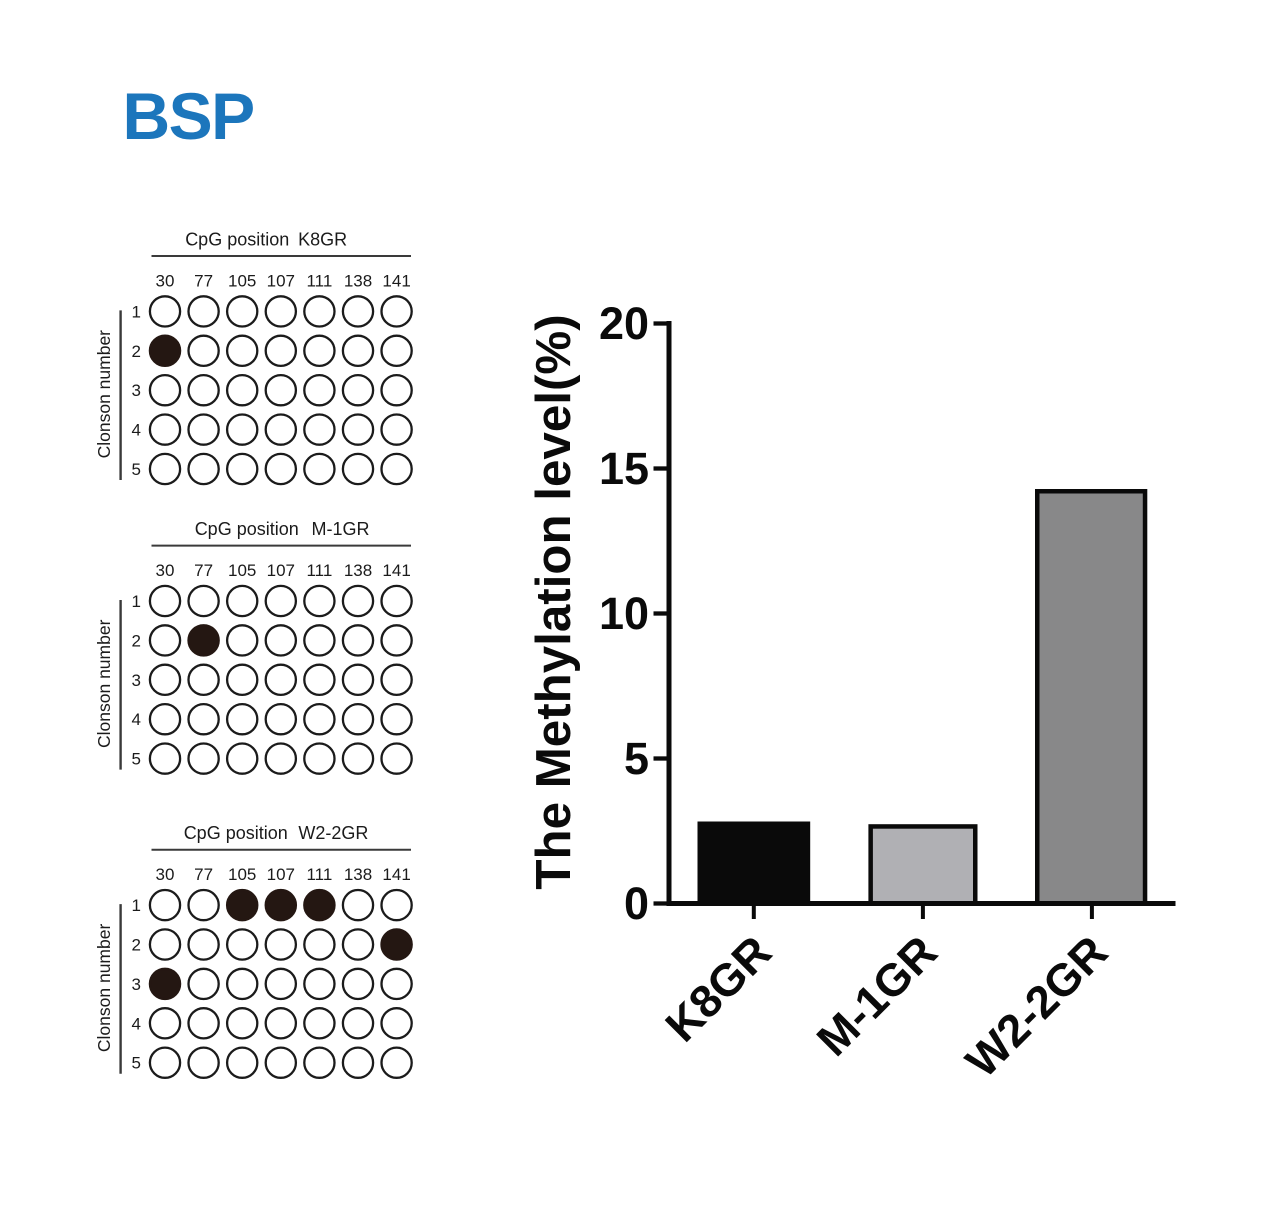  What do you see at coordinates (624, 613) in the screenshot?
I see `svg-text: 10` at bounding box center [624, 613].